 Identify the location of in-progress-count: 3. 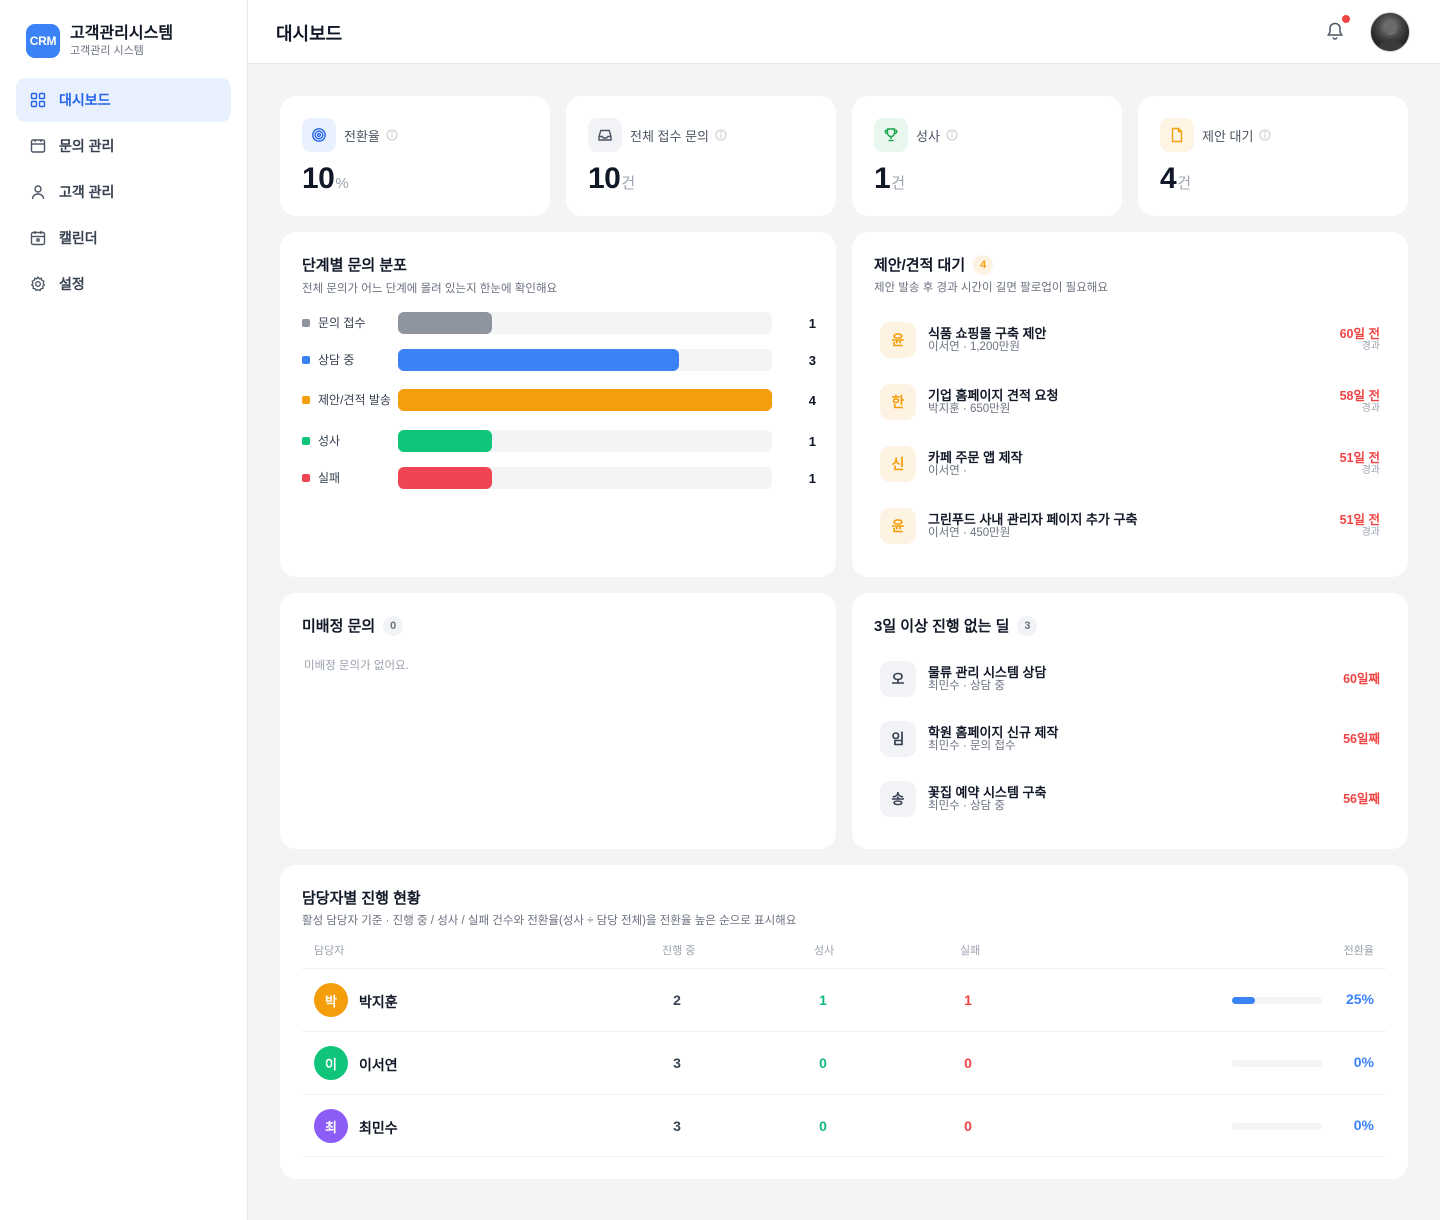
(677, 1126).